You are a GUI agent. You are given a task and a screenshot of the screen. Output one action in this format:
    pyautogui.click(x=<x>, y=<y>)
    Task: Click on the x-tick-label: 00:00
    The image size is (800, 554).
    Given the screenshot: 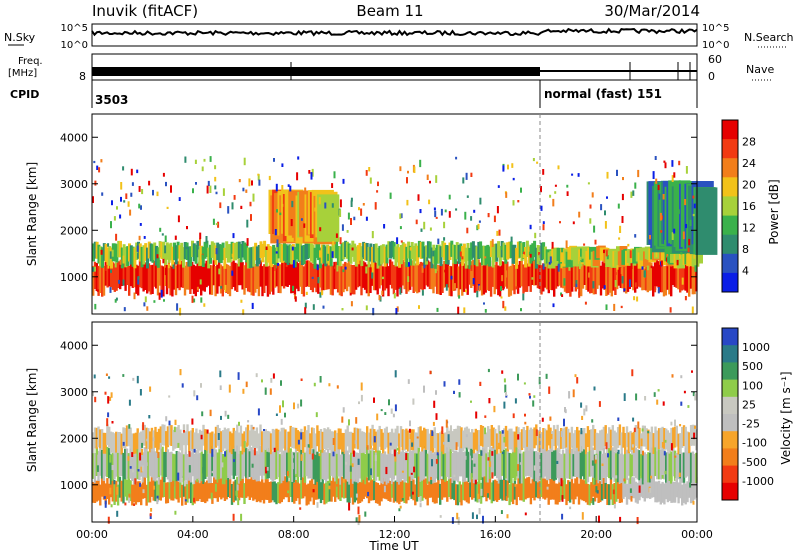 What is the action you would take?
    pyautogui.click(x=697, y=534)
    